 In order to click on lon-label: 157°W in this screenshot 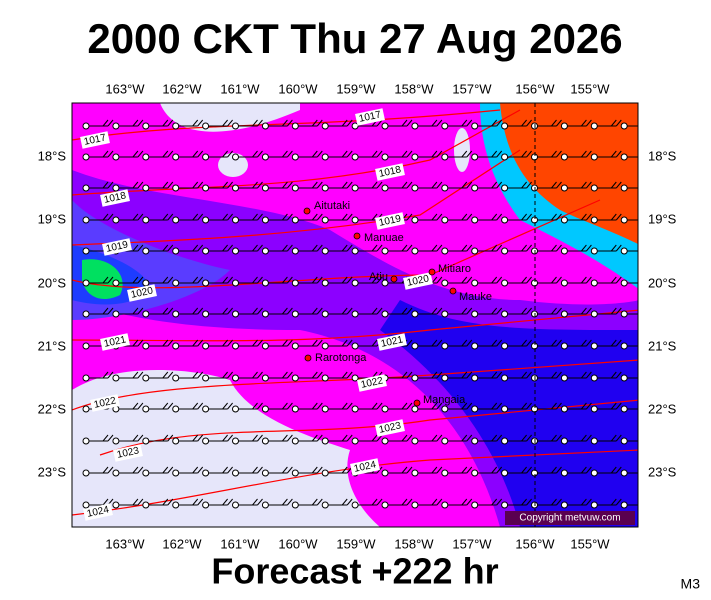, I will do `click(472, 88)`.